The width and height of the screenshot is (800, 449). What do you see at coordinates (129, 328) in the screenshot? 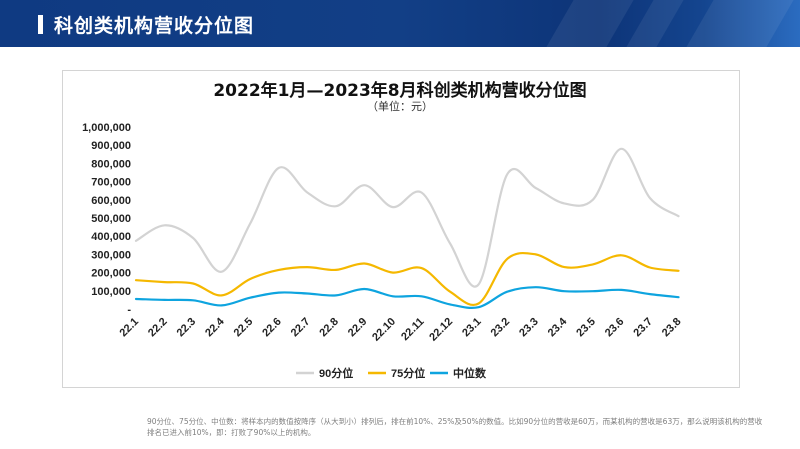
I see `x-tick-label: 22.1` at bounding box center [129, 328].